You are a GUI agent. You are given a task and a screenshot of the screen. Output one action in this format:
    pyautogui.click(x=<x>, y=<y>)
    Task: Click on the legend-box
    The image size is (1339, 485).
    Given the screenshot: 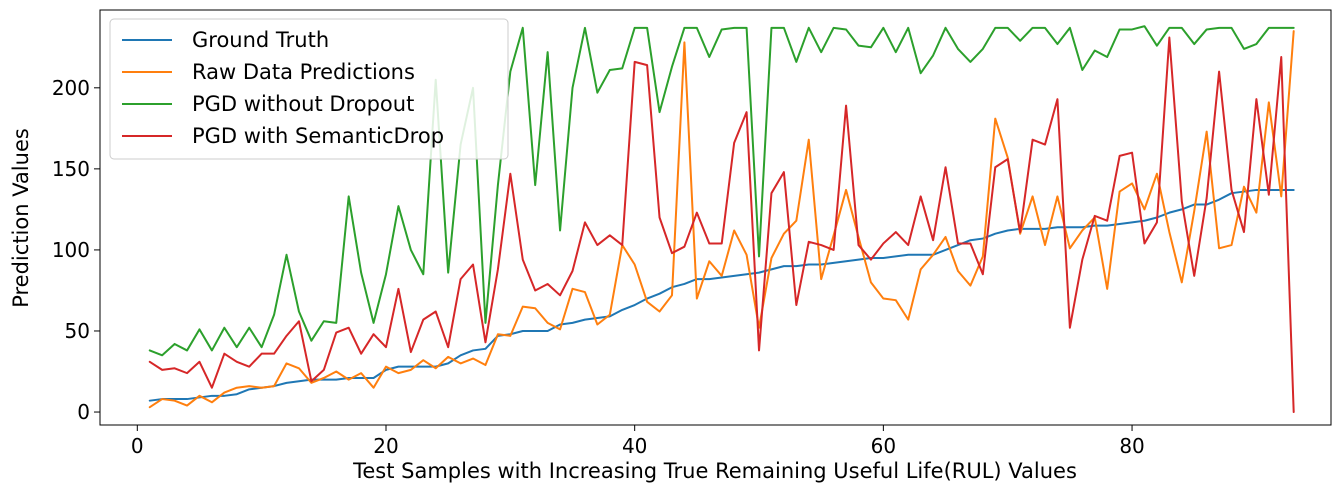 What is the action you would take?
    pyautogui.click(x=309, y=89)
    